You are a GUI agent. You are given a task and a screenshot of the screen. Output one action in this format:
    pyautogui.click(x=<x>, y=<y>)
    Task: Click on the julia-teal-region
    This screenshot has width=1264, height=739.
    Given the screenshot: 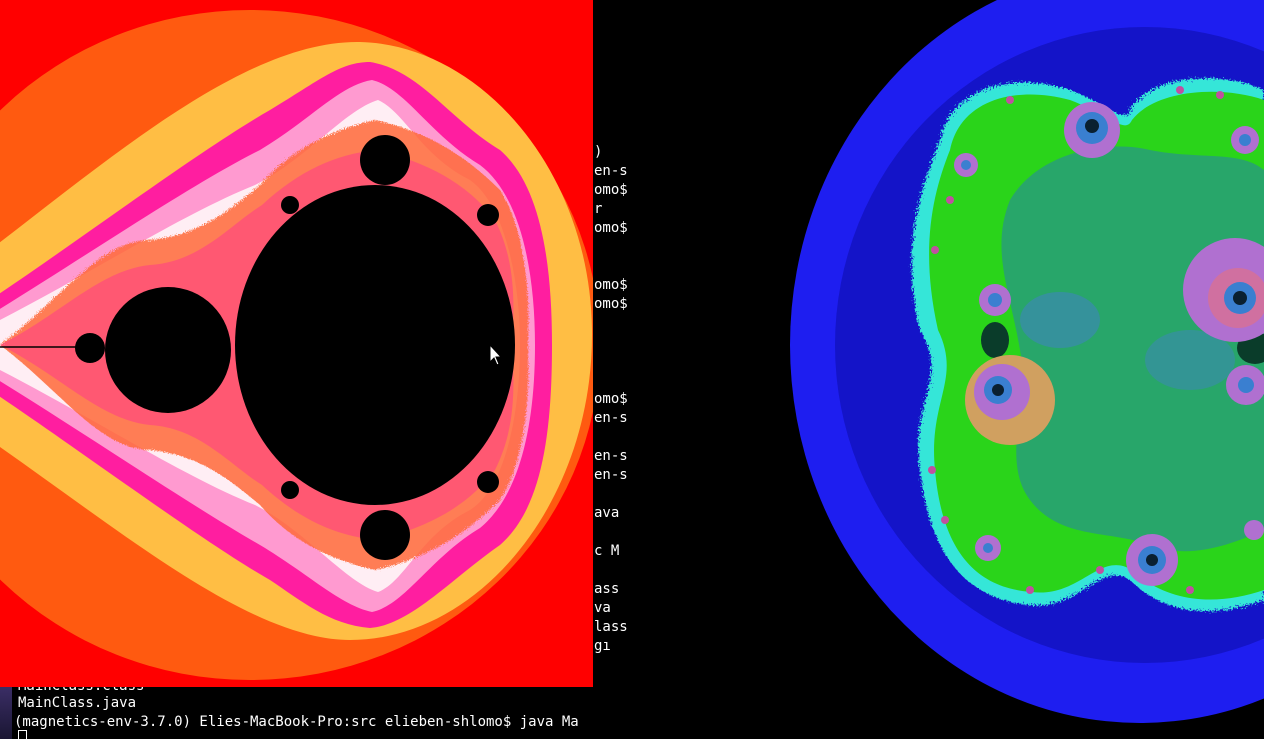 What is the action you would take?
    pyautogui.click(x=1132, y=349)
    